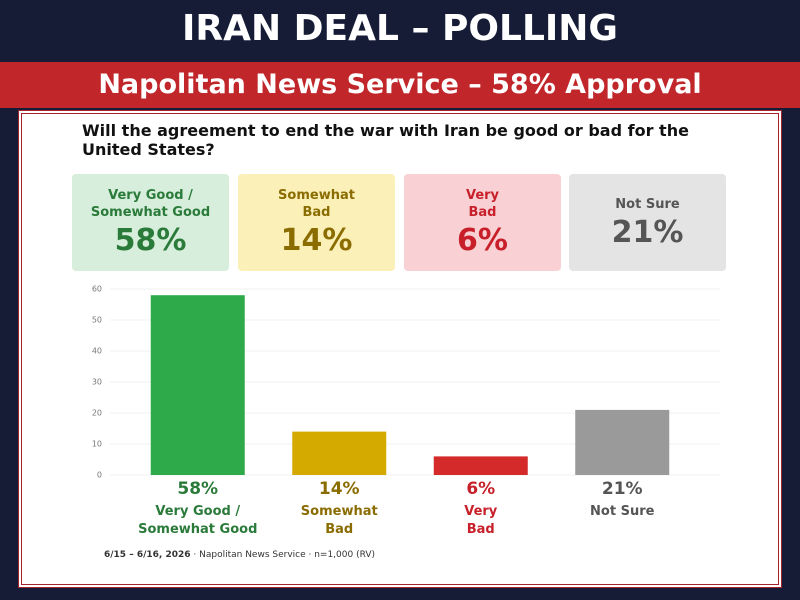 This screenshot has height=600, width=800. What do you see at coordinates (647, 204) in the screenshot?
I see `card-label: Not Sure` at bounding box center [647, 204].